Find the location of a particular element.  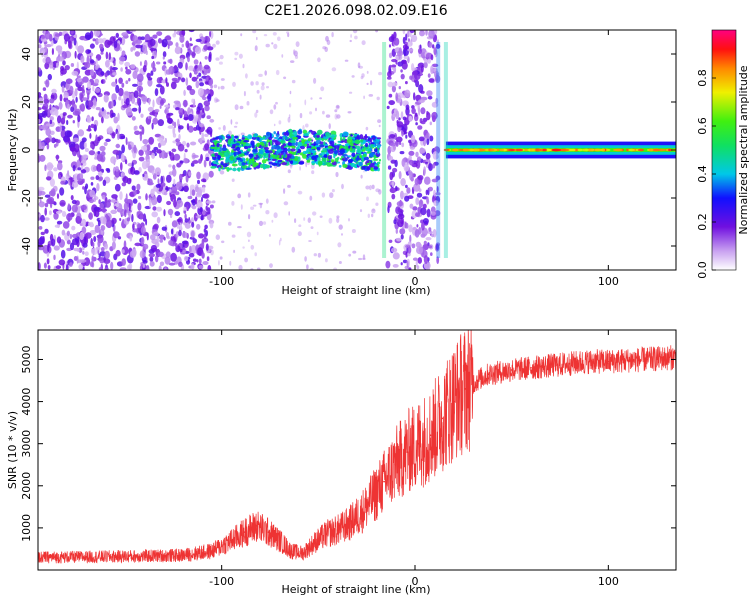

colorbar-ticks: 0.0 0.2 0.4 0.6 0.8 is located at coordinates (706, 174).